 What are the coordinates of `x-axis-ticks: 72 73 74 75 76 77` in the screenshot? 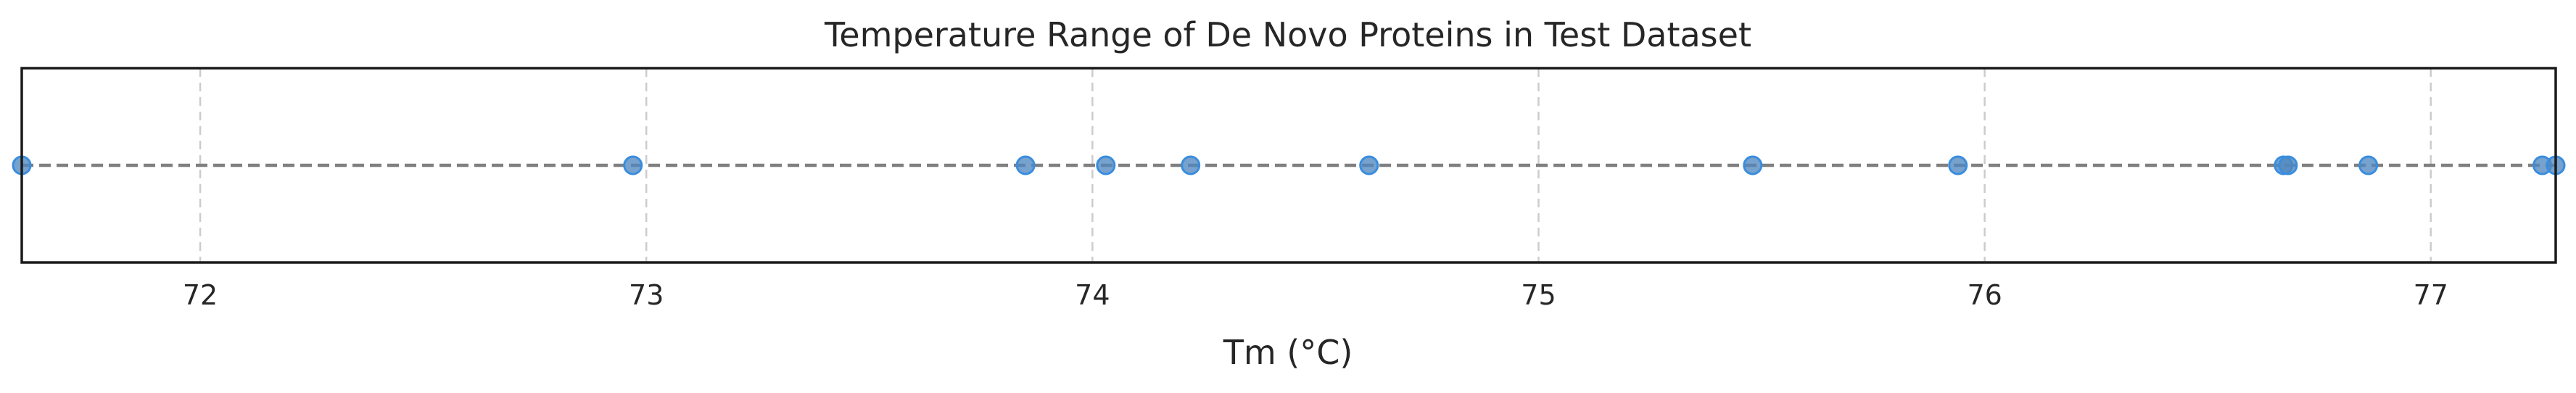 It's located at (1315, 295).